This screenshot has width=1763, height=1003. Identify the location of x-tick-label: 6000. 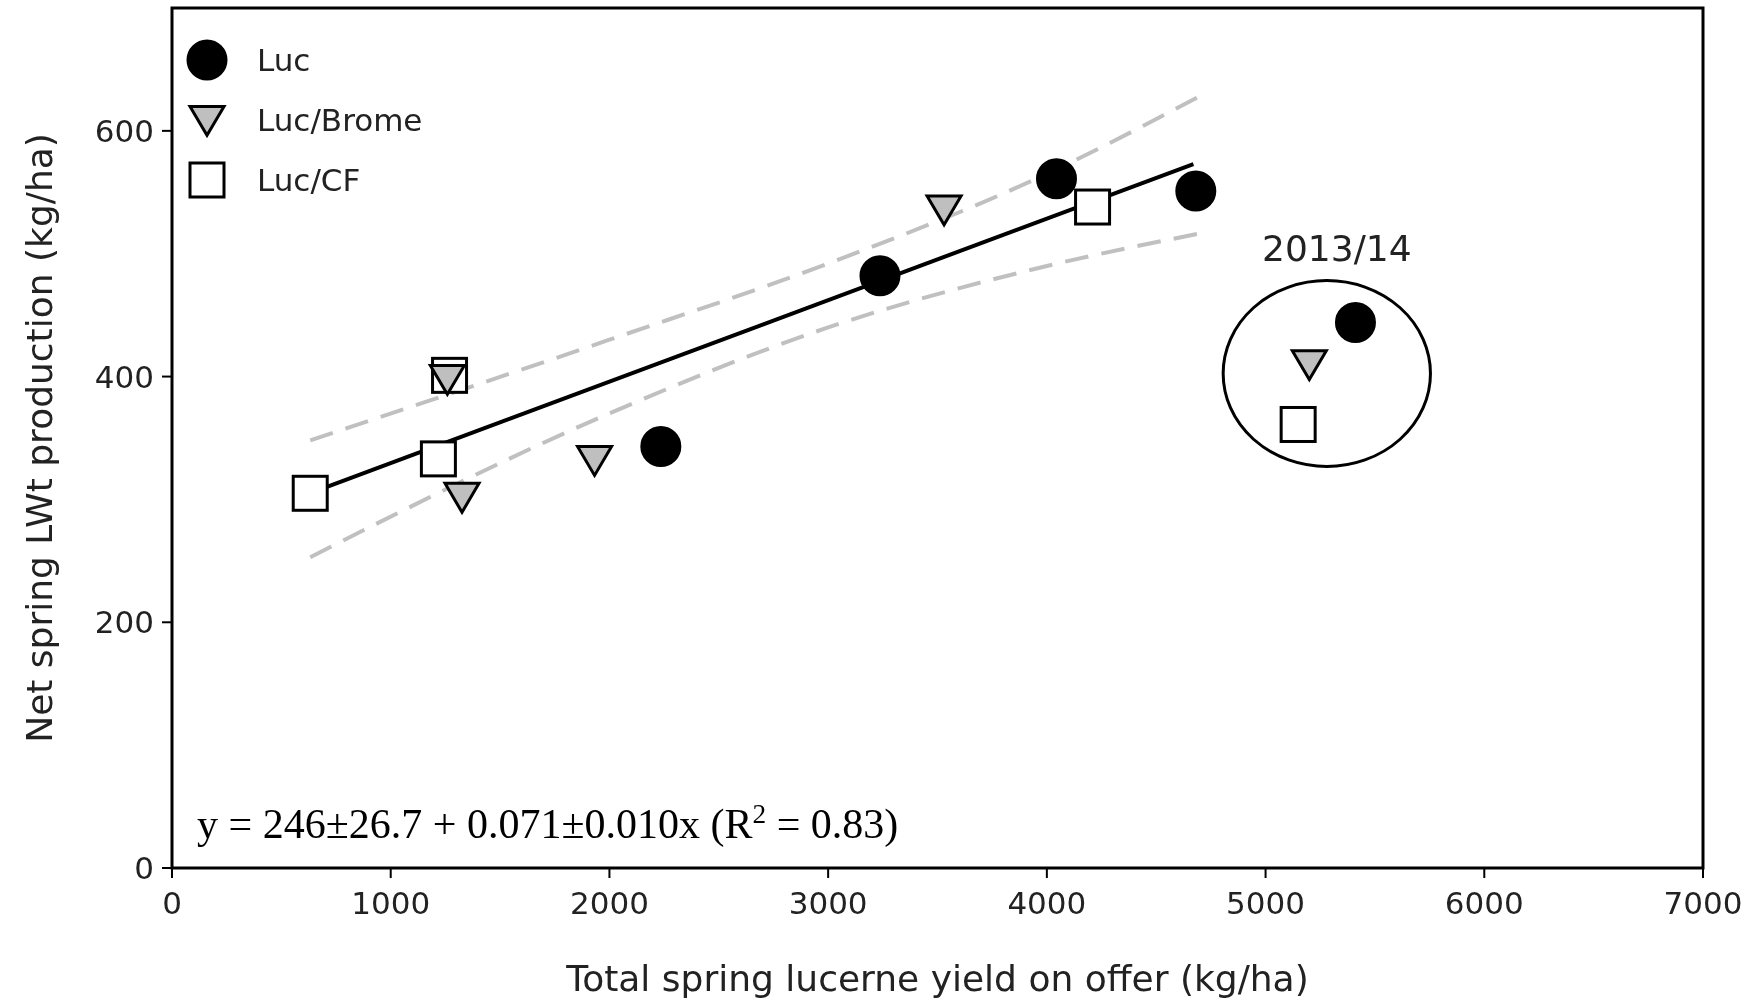
(1484, 903).